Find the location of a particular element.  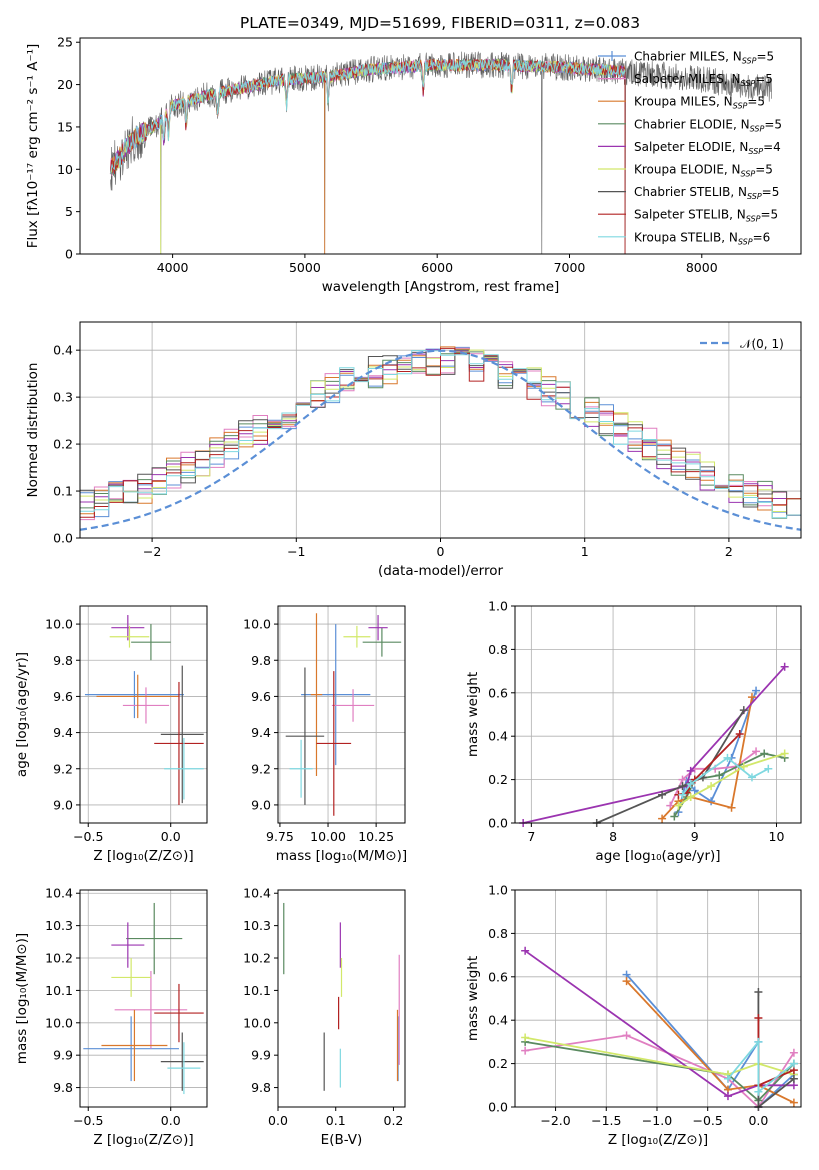

spectrum-salpeter-stelib is located at coordinates (367, 156).